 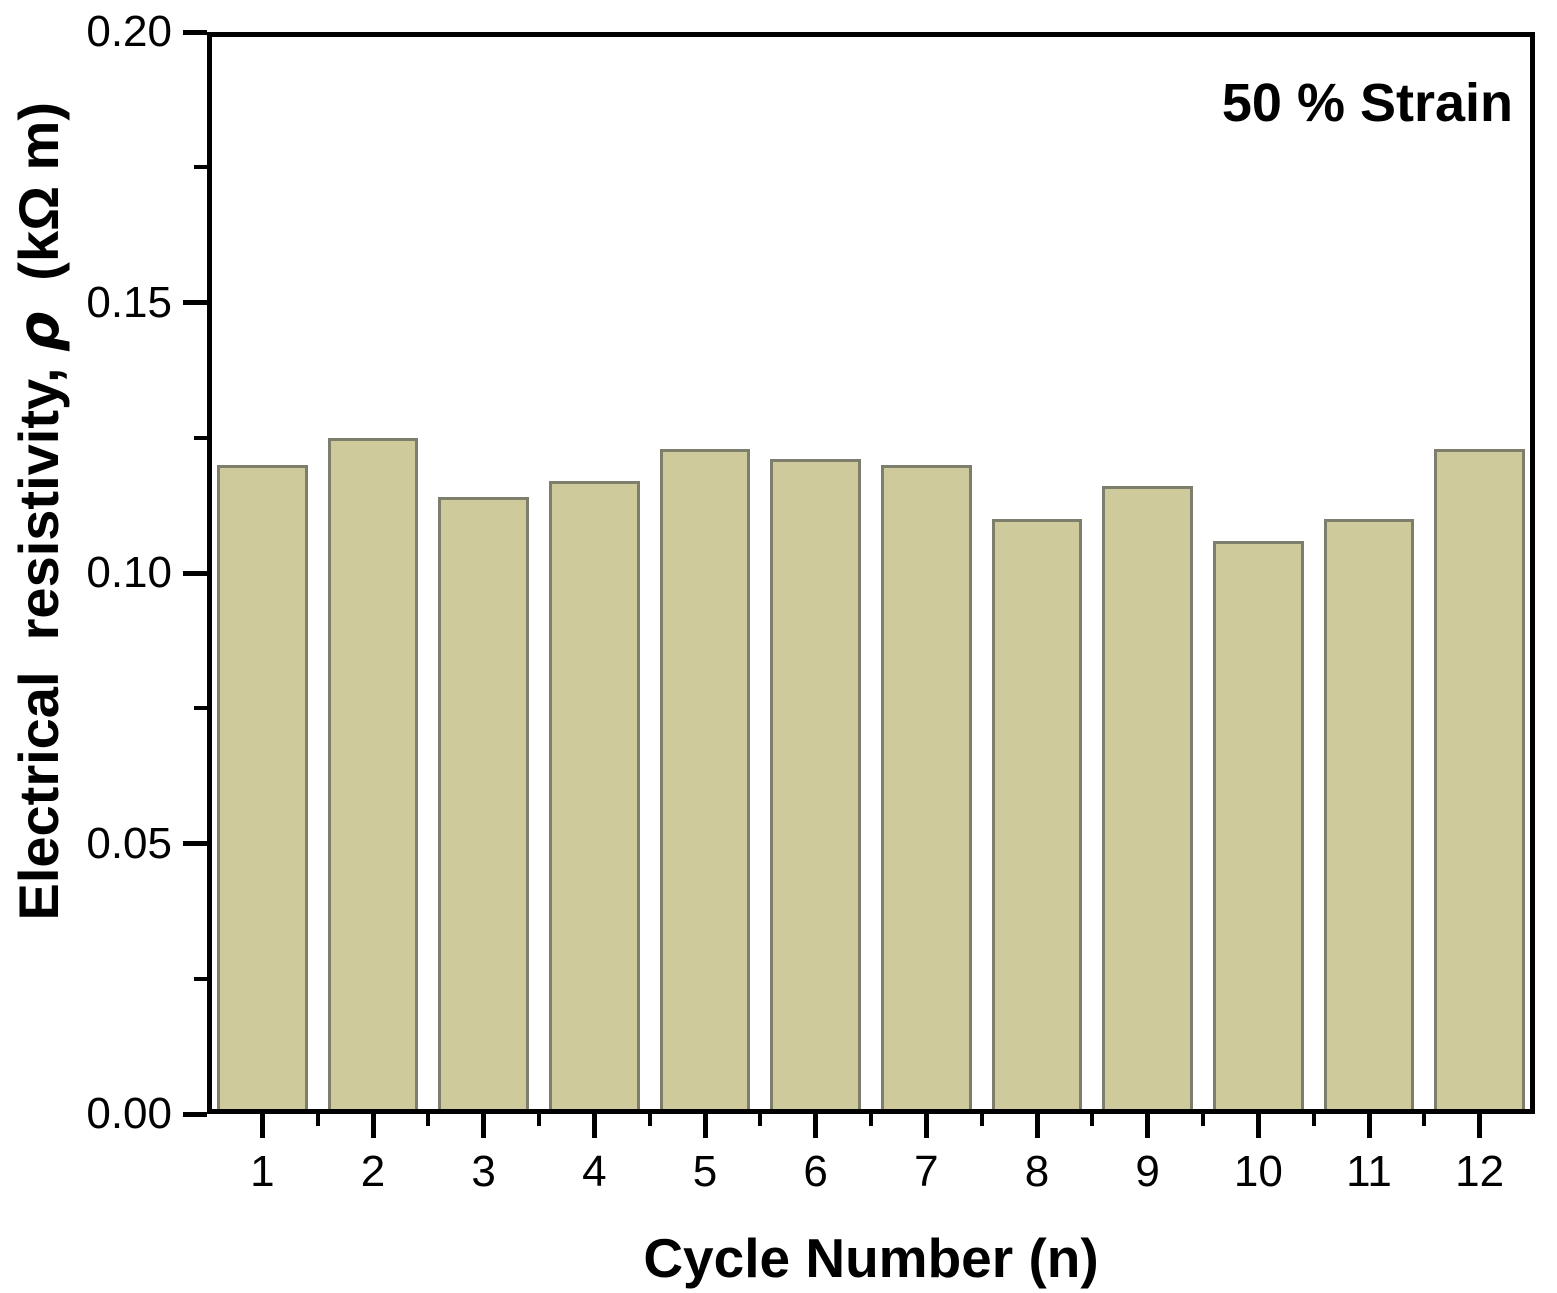 What do you see at coordinates (871, 1258) in the screenshot?
I see `x-axis-title: Cycle Number (n)` at bounding box center [871, 1258].